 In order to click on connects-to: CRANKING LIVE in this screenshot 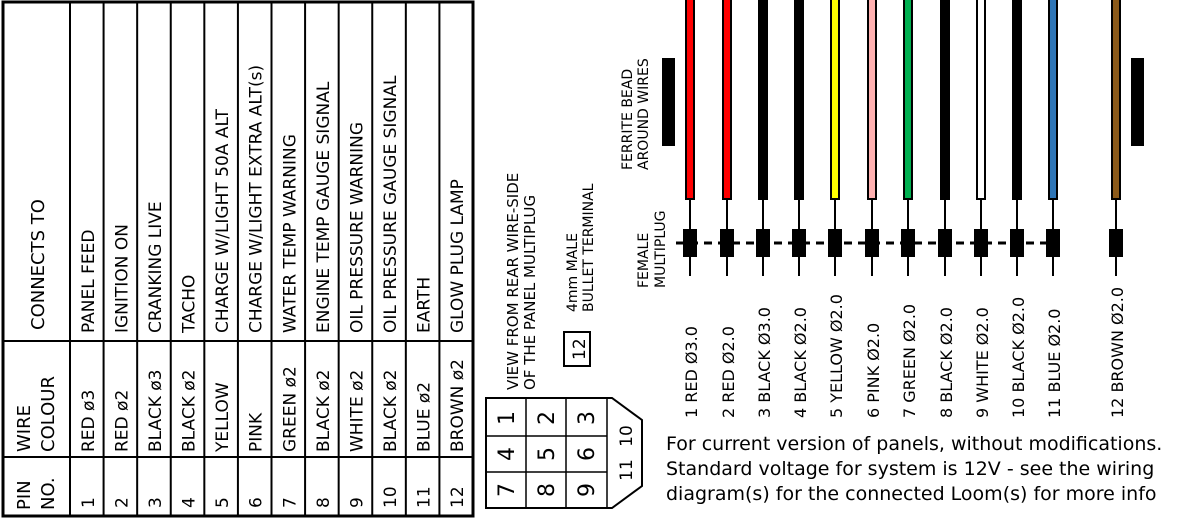, I will do `click(156, 267)`.